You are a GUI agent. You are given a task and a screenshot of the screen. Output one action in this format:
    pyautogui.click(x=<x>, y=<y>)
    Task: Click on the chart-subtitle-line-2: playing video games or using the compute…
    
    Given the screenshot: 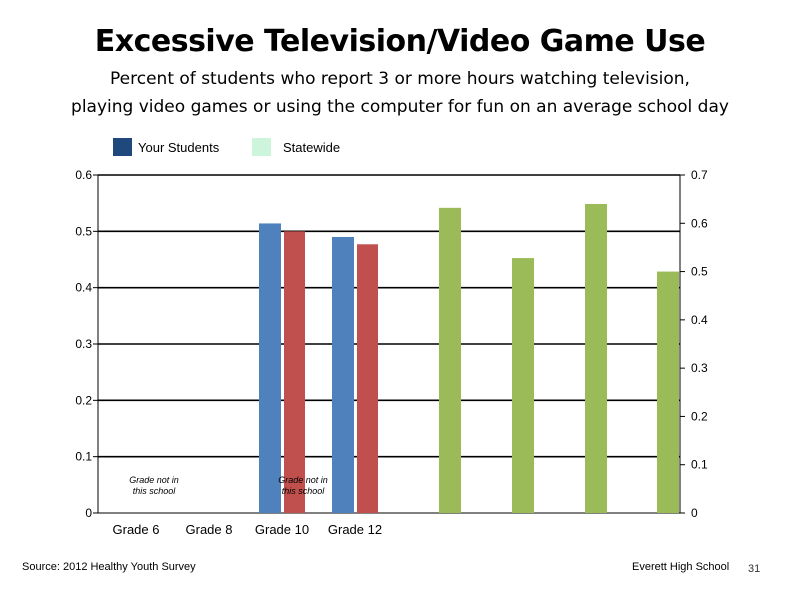 What is the action you would take?
    pyautogui.click(x=400, y=107)
    